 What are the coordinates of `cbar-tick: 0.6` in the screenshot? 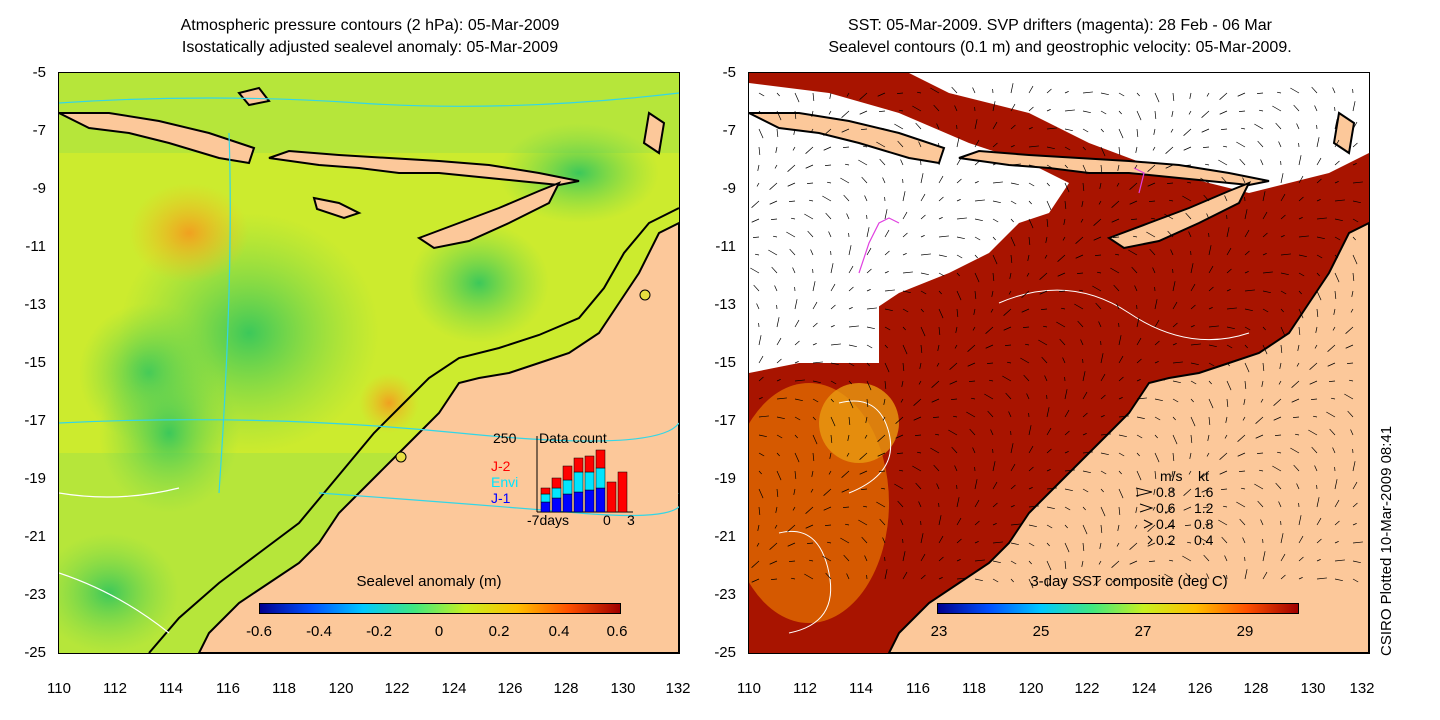 It's located at (617, 631).